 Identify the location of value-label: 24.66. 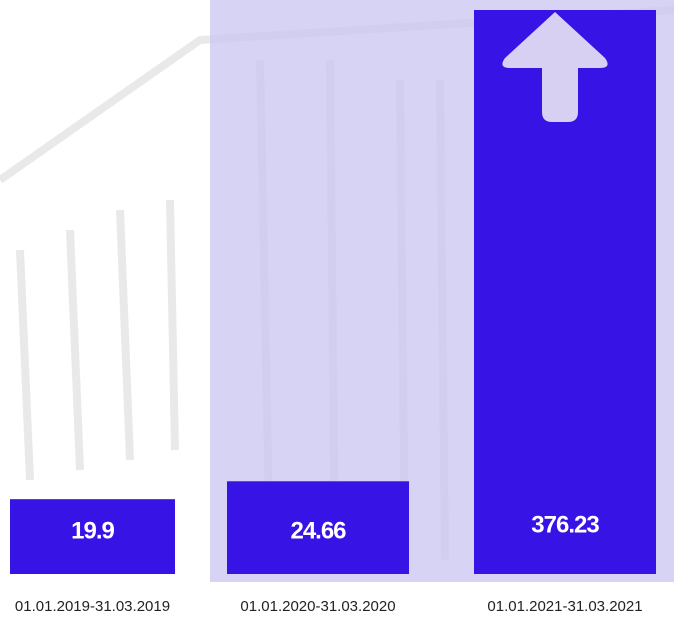
(318, 530).